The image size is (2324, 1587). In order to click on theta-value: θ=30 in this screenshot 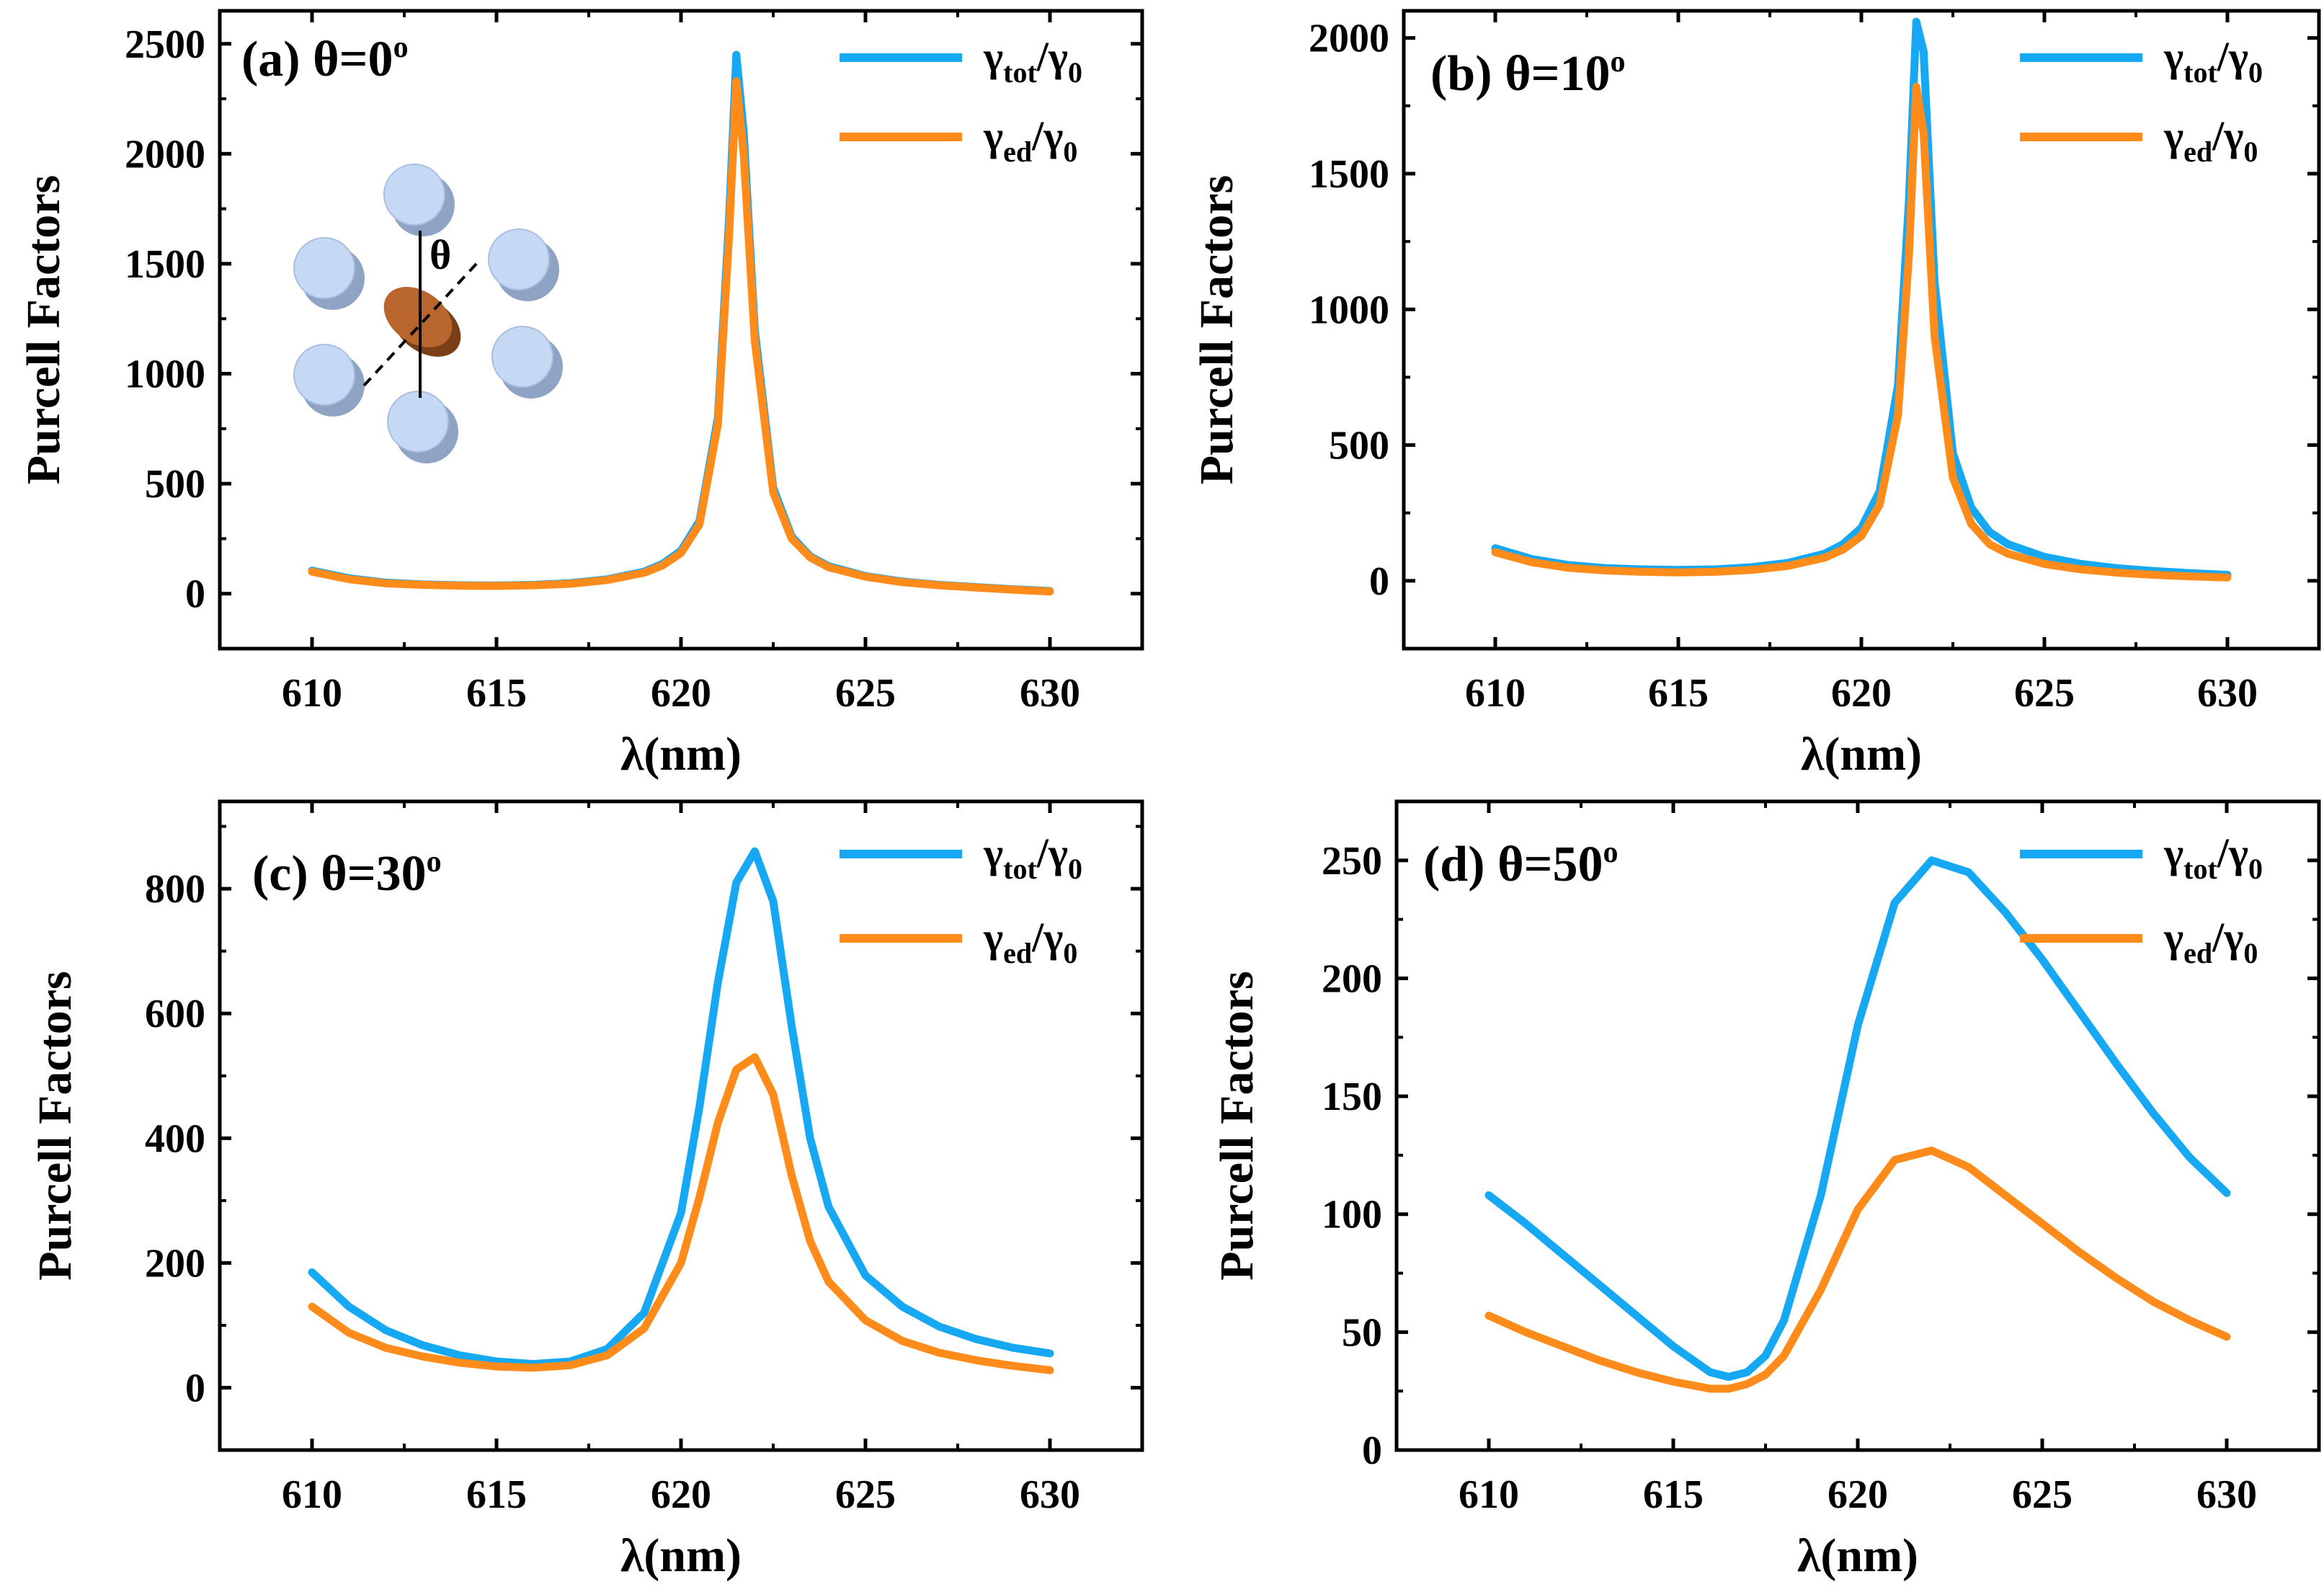, I will do `click(373, 874)`.